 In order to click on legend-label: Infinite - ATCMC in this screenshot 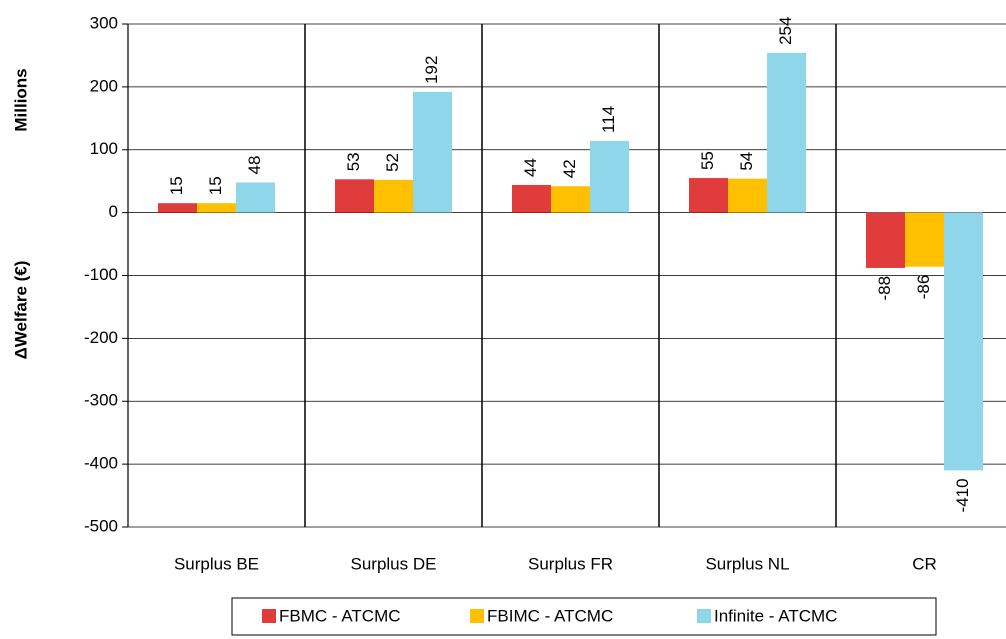, I will do `click(775, 615)`.